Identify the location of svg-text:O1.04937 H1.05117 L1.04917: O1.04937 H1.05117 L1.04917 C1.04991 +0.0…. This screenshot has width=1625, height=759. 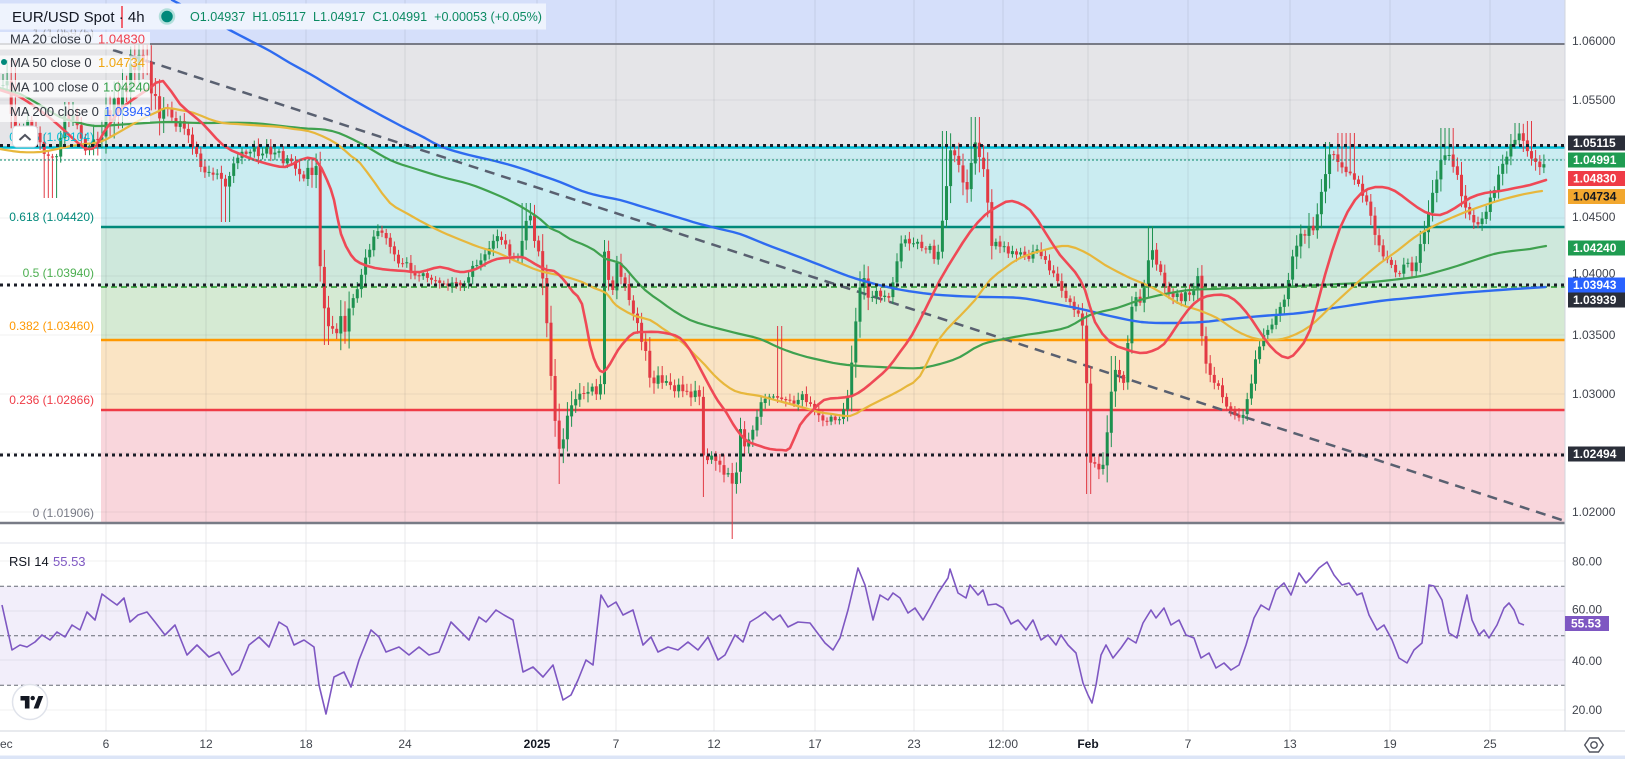
(366, 17).